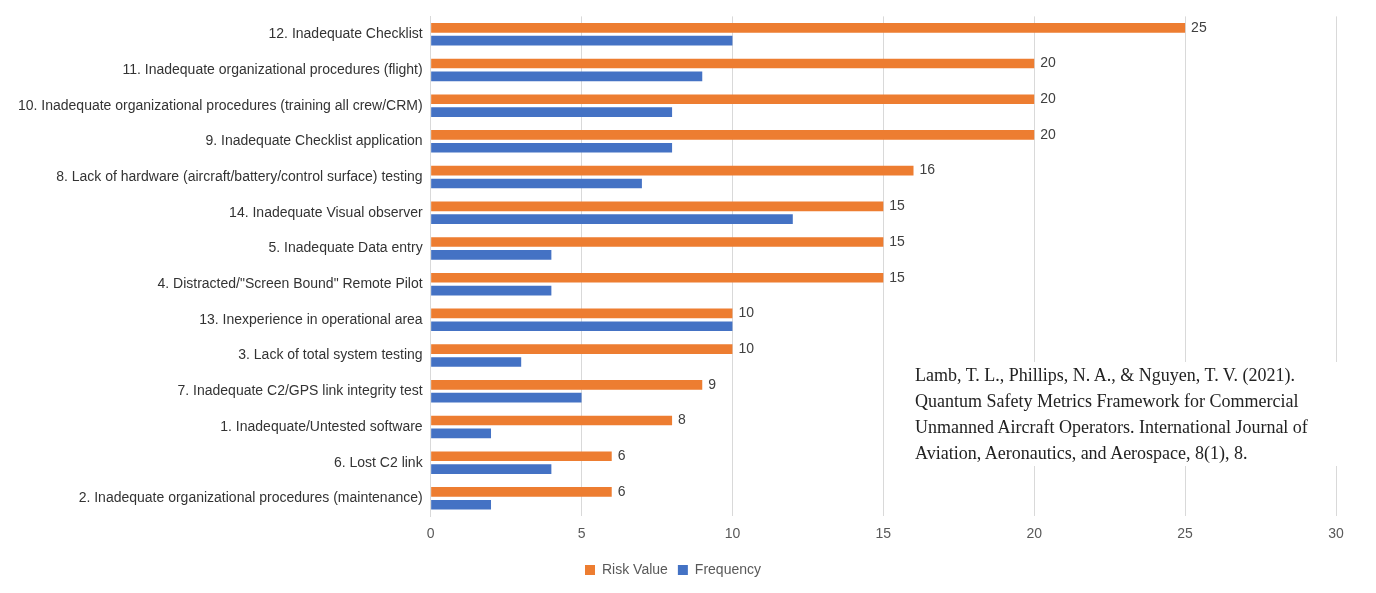 This screenshot has width=1376, height=593. Describe the element at coordinates (250, 497) in the screenshot. I see `y-tick-label: 2. Inadequate organizational procedures (maintenance)` at that location.